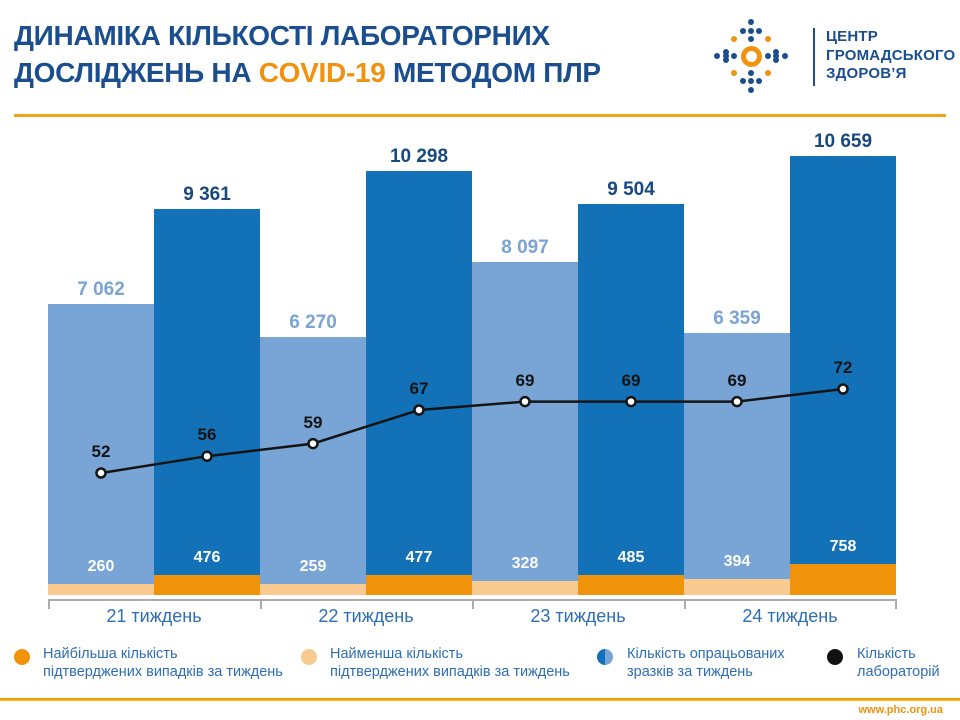 This screenshot has height=720, width=960. What do you see at coordinates (101, 289) in the screenshot?
I see `bar-value-label: 7 062` at bounding box center [101, 289].